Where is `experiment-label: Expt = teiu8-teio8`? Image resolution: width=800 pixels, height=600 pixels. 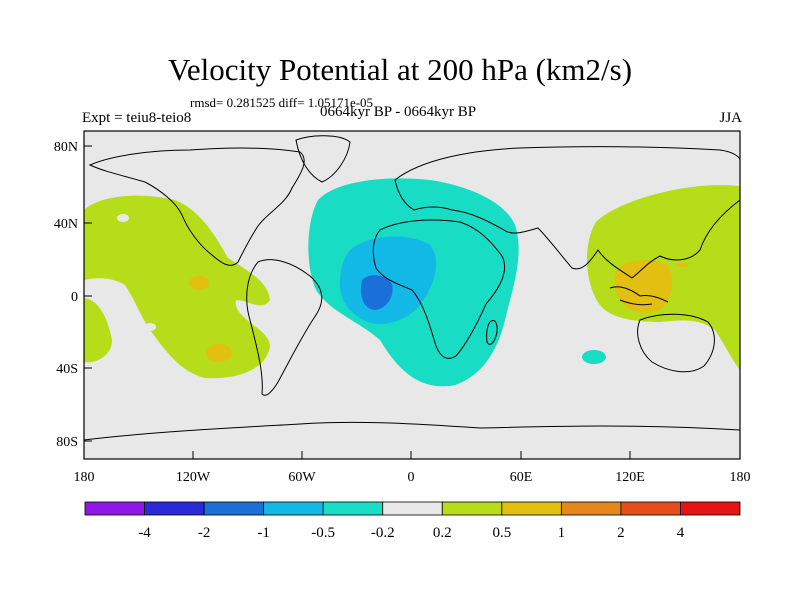
experiment-label: Expt = teiu8-teio8 is located at coordinates (137, 118).